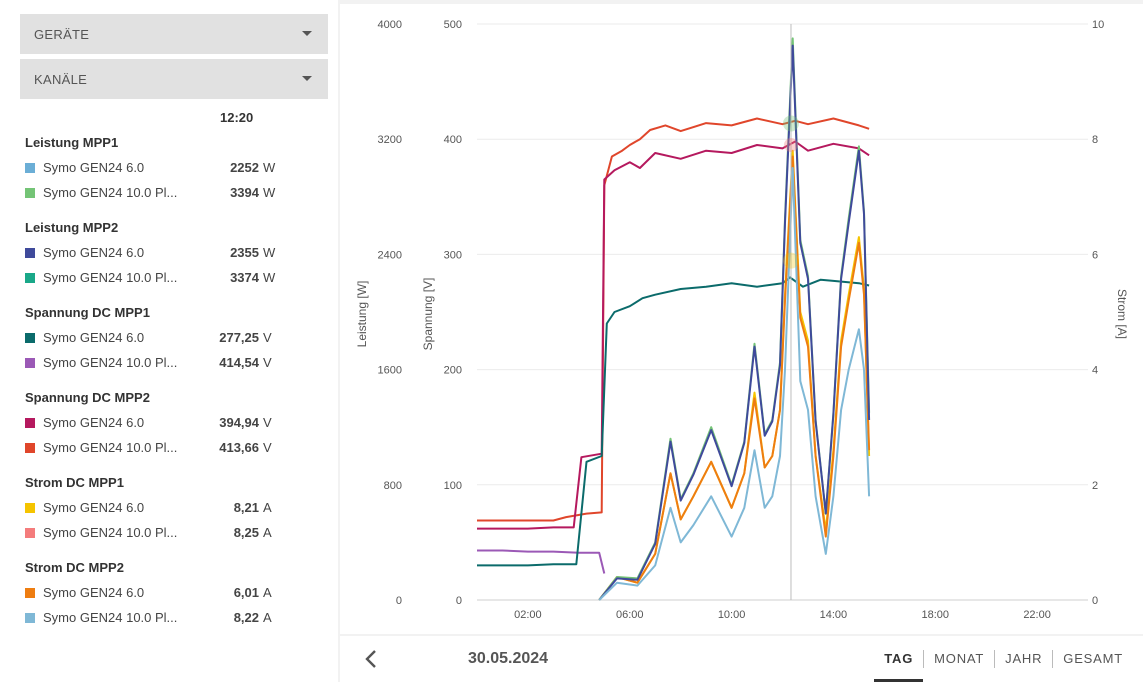 This screenshot has width=1143, height=682. I want to click on channel-value: 3374, so click(244, 277).